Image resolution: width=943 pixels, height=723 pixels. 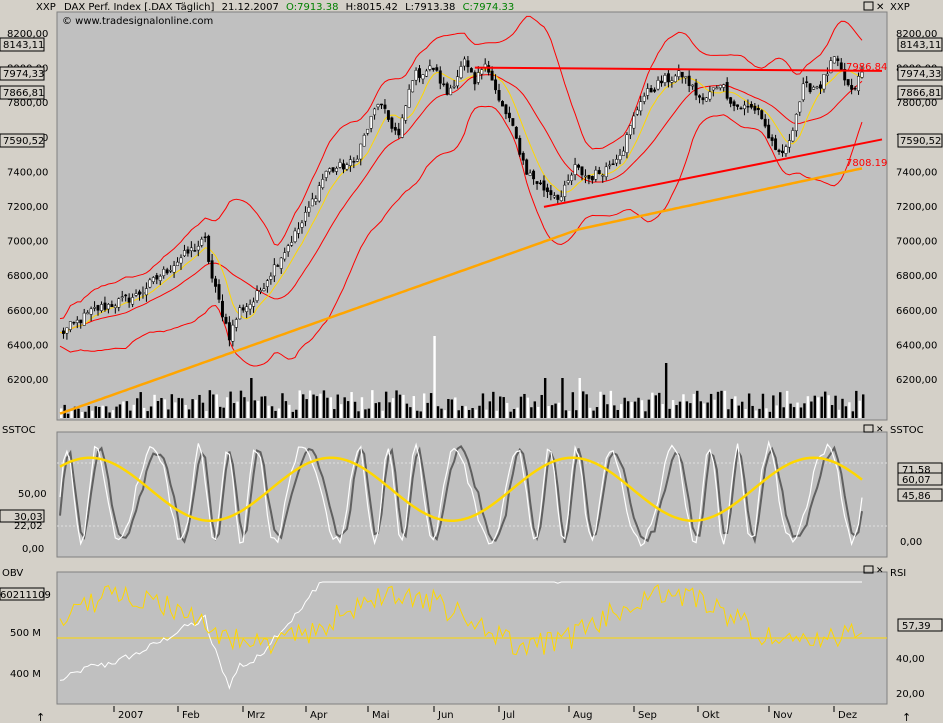 What do you see at coordinates (27, 103) in the screenshot?
I see `price-tick-left: 7800,00` at bounding box center [27, 103].